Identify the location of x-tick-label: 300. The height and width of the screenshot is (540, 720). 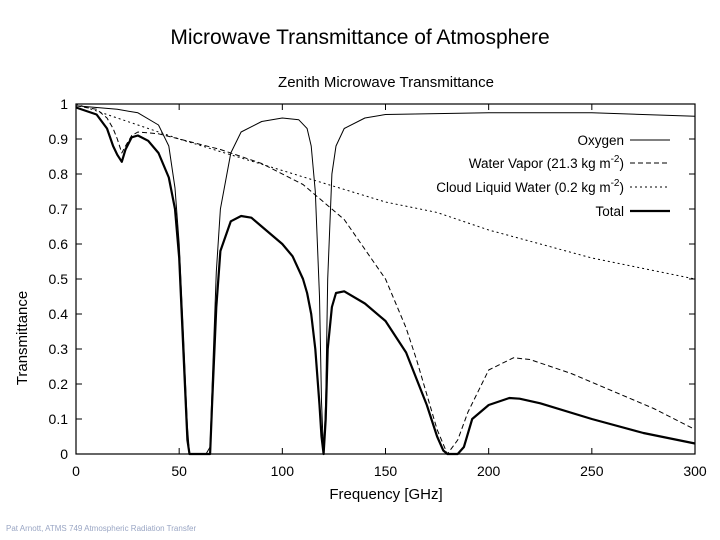
(695, 471).